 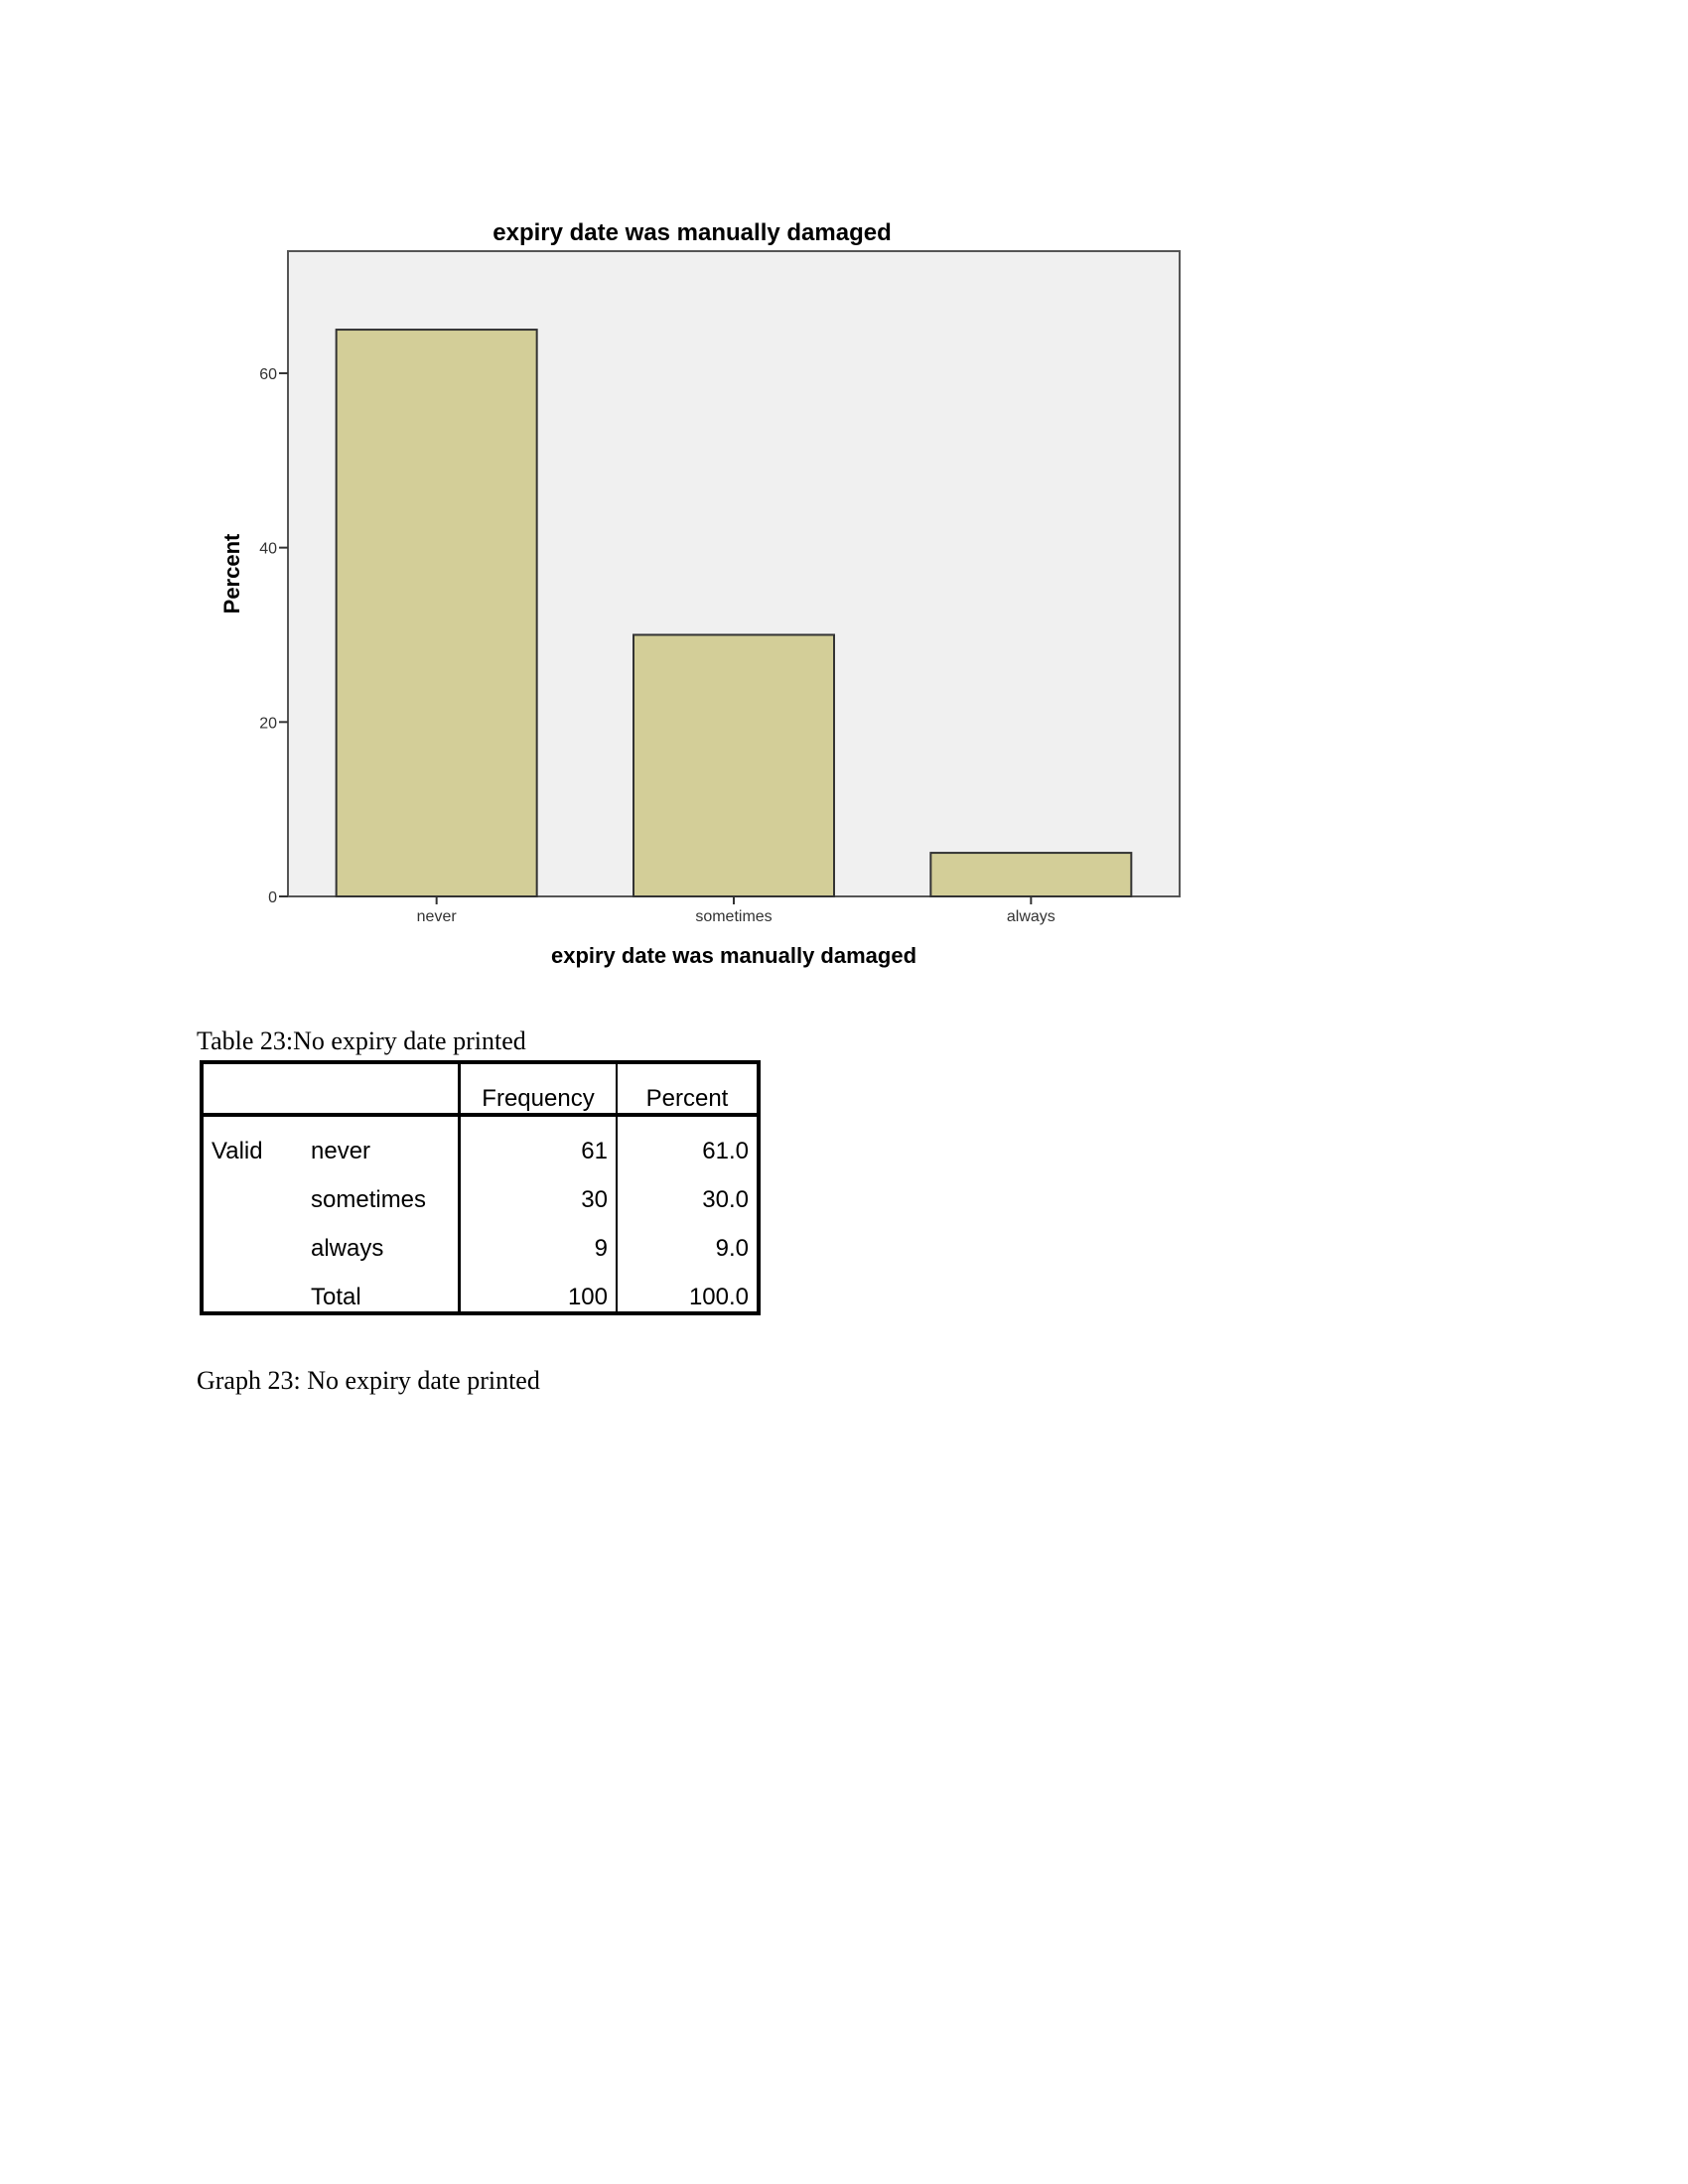 I want to click on table-caption: Table 23:No expiry date printed, so click(x=361, y=1040).